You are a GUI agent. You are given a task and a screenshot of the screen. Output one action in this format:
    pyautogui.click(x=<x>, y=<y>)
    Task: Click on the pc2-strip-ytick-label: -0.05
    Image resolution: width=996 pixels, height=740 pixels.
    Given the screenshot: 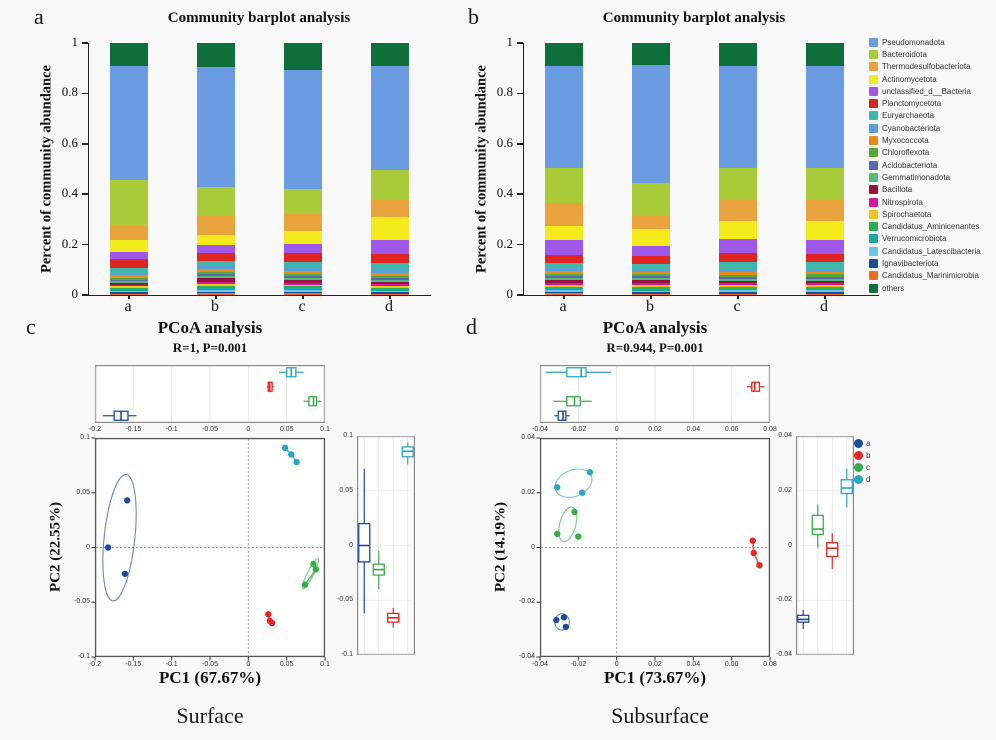 What is the action you would take?
    pyautogui.click(x=345, y=600)
    